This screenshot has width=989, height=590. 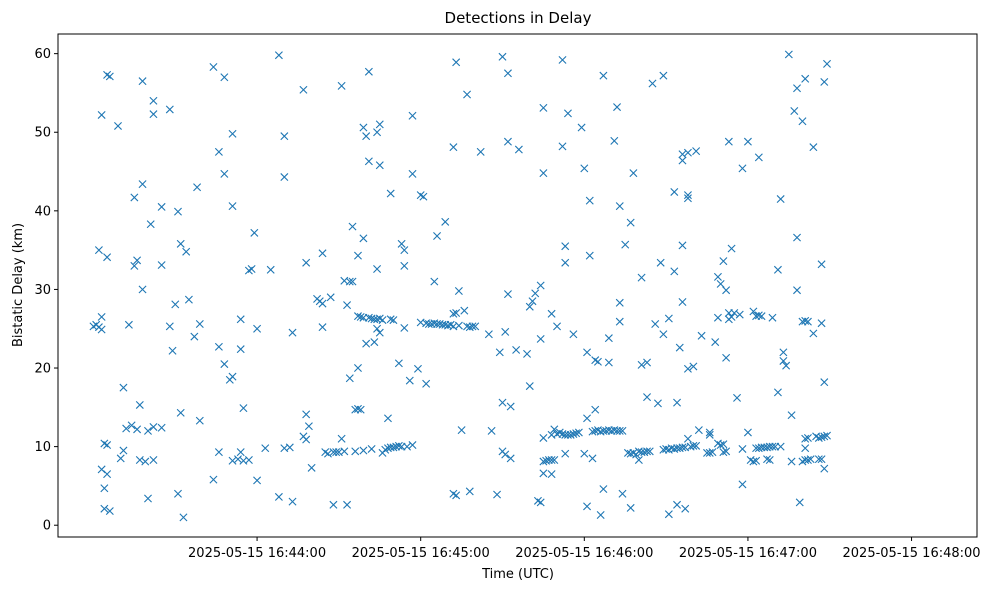 I want to click on x-tick-label: 2025-05-15 16:47:00, so click(x=748, y=553).